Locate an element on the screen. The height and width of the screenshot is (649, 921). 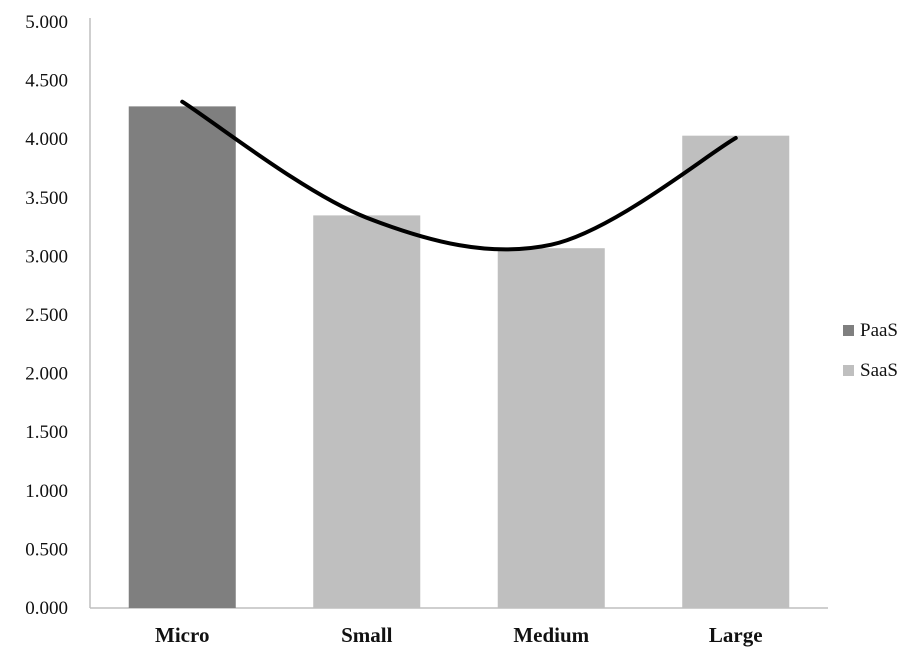
y-tick-label: 1.000 is located at coordinates (46, 491).